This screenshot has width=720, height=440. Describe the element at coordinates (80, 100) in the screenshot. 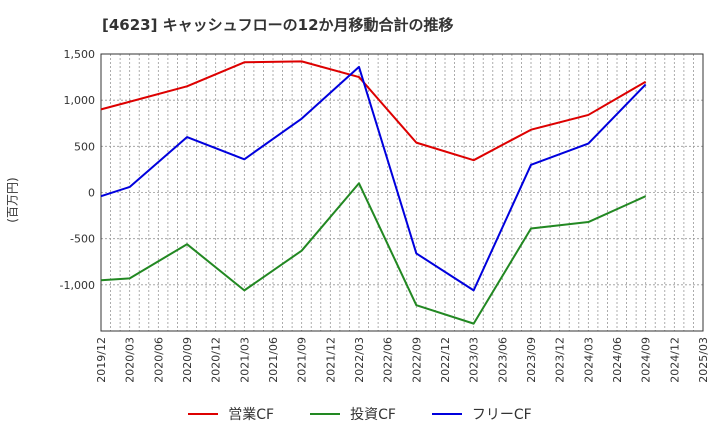

I see `y-tick-label: 1,000` at that location.